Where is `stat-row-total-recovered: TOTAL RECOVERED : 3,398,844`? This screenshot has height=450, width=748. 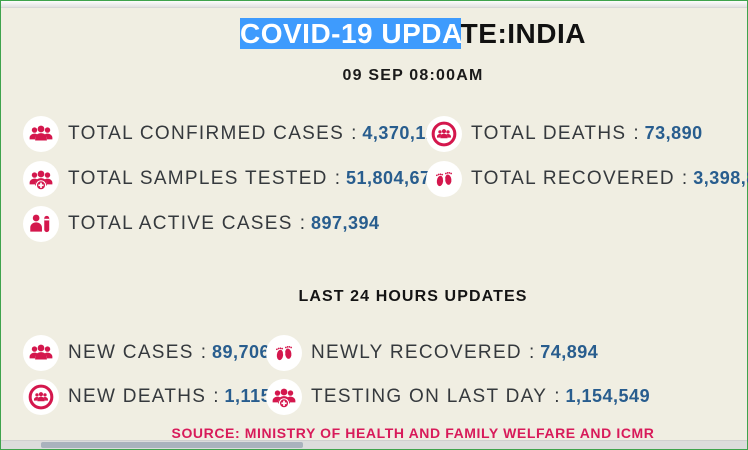 stat-row-total-recovered: TOTAL RECOVERED : 3,398,844 is located at coordinates (587, 178).